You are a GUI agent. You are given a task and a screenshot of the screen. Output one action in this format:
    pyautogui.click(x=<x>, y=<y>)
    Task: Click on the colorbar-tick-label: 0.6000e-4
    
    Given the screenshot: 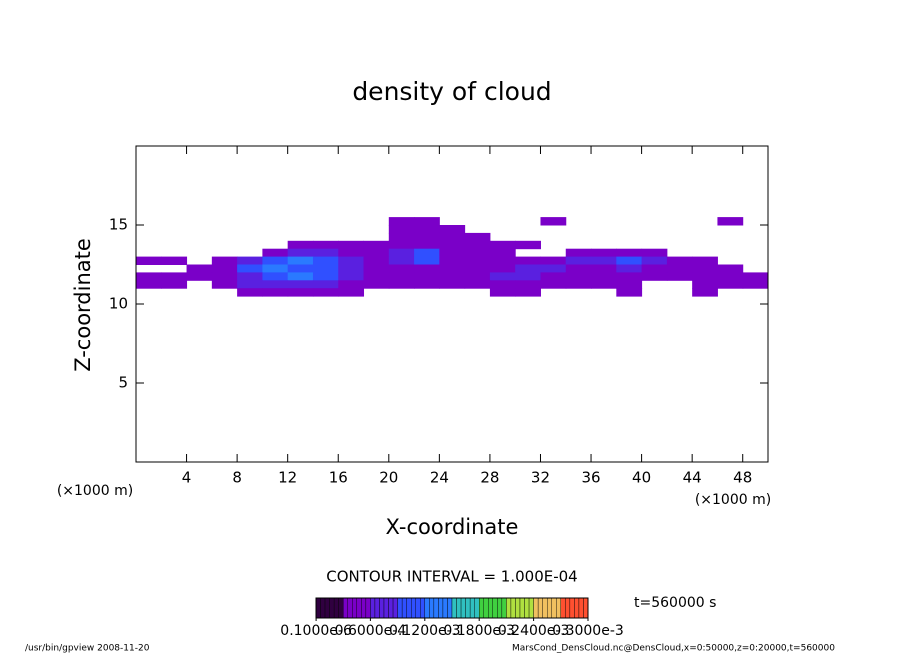 What is the action you would take?
    pyautogui.click(x=371, y=631)
    